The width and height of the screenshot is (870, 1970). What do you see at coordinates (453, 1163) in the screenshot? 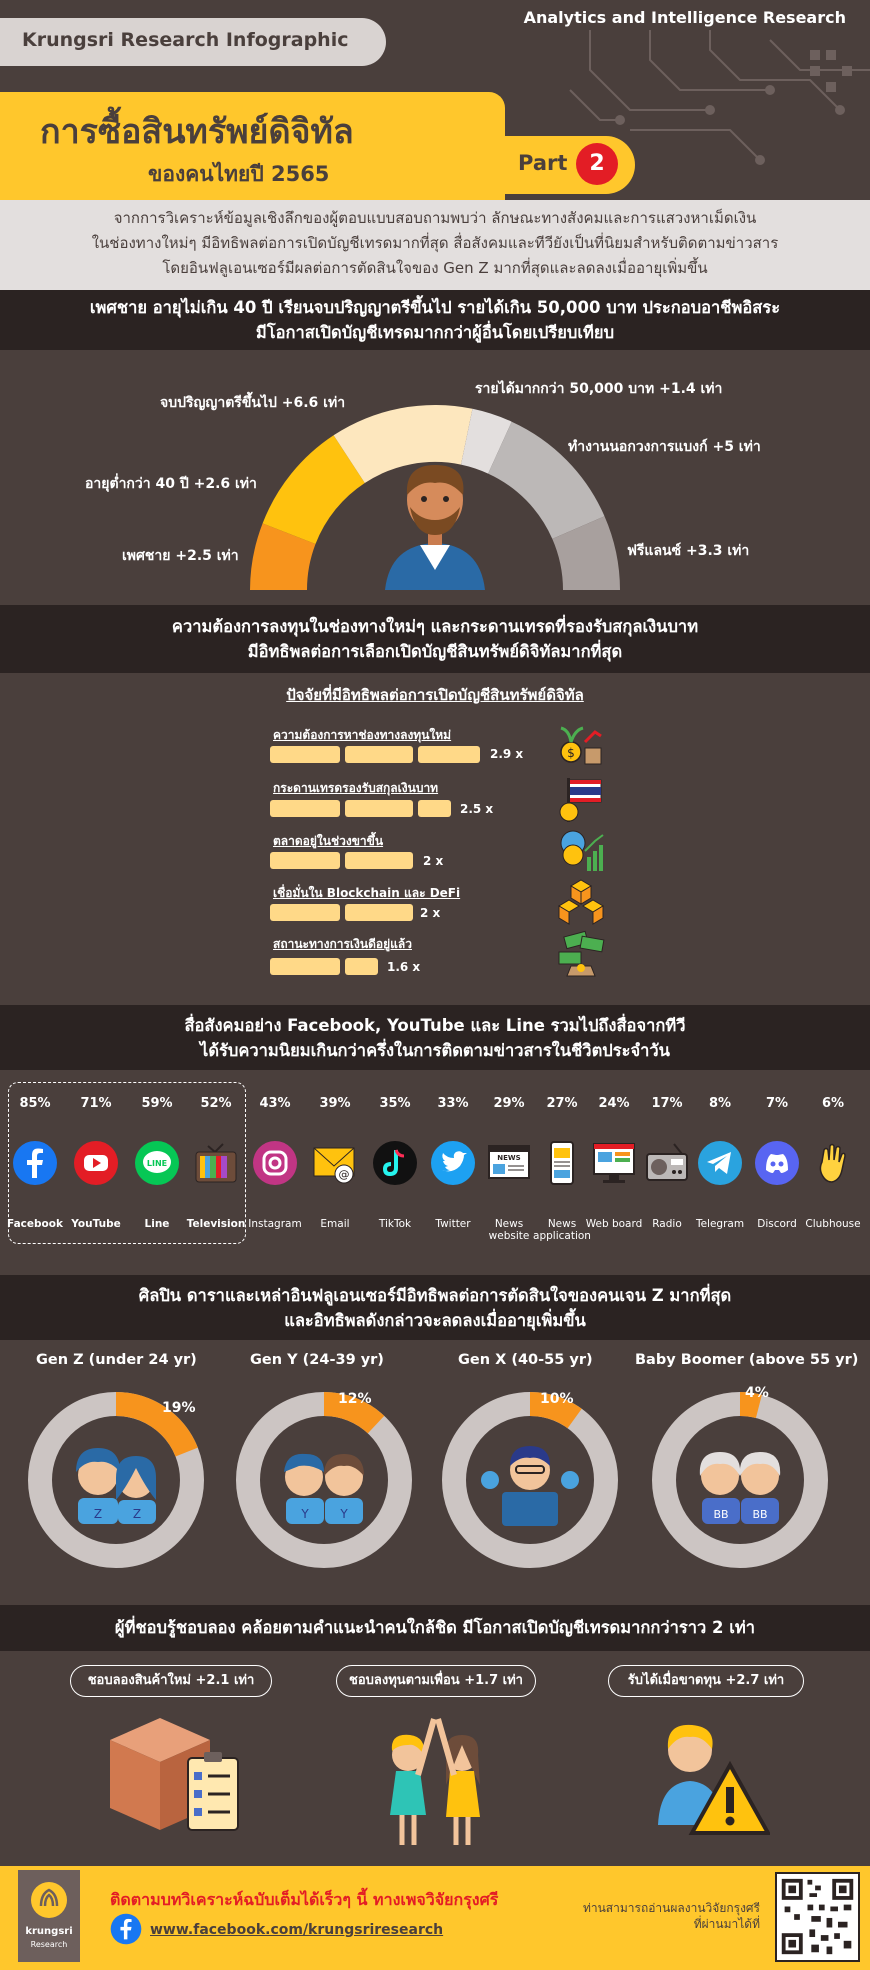
I see `twitter-icon` at bounding box center [453, 1163].